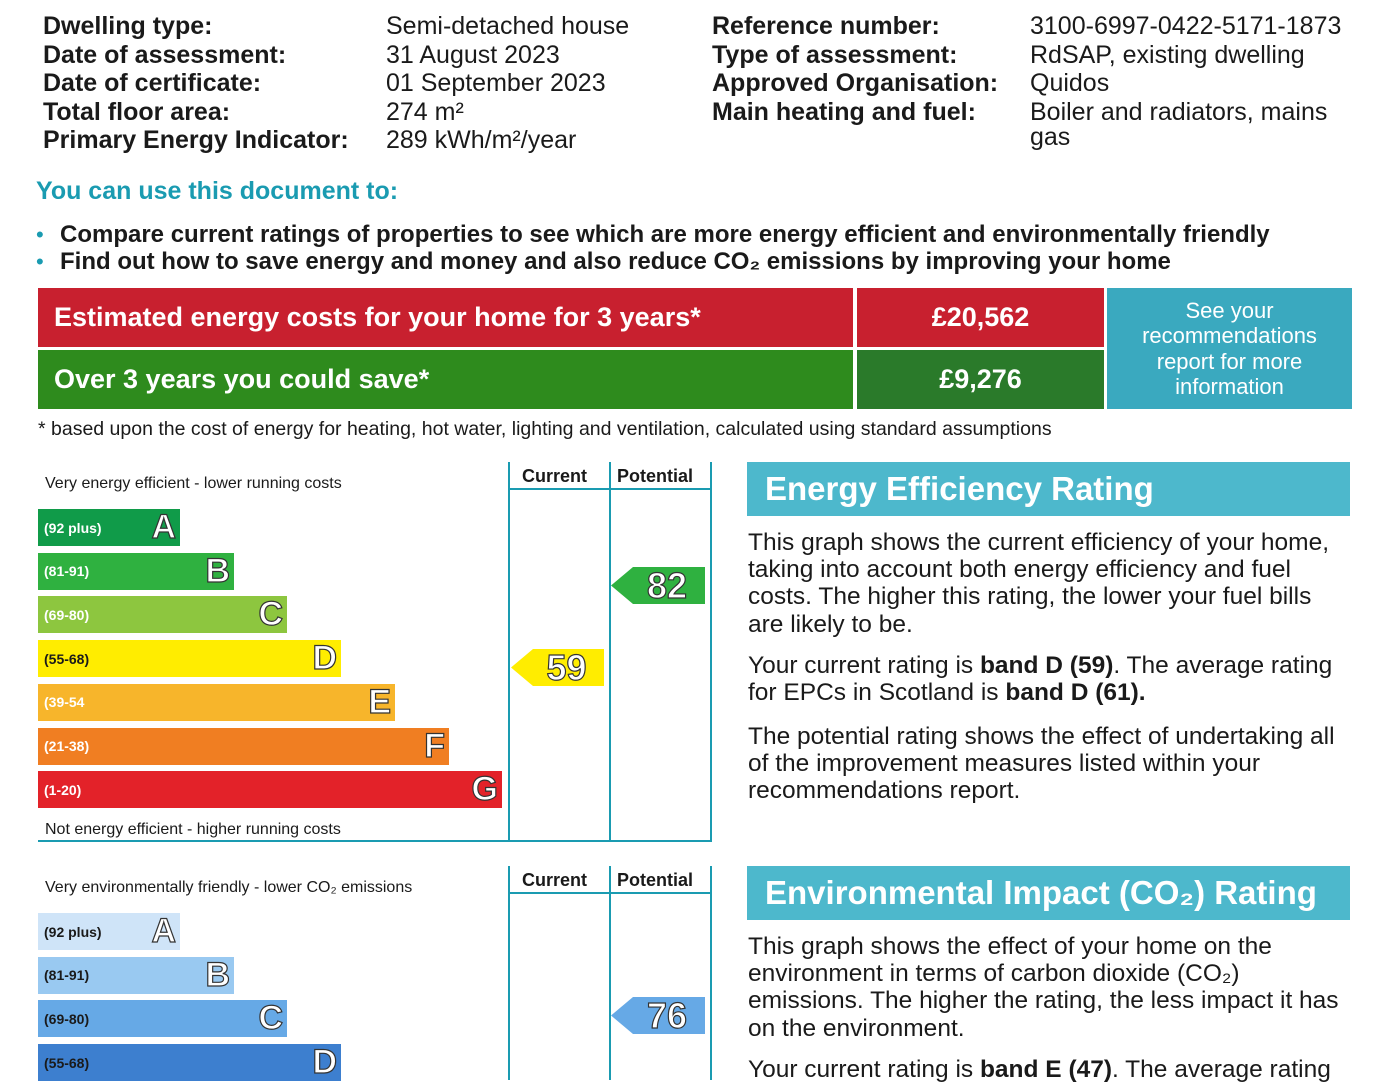  I want to click on reference-number-value: 3100-6997-0422-5171-1873, so click(1186, 26).